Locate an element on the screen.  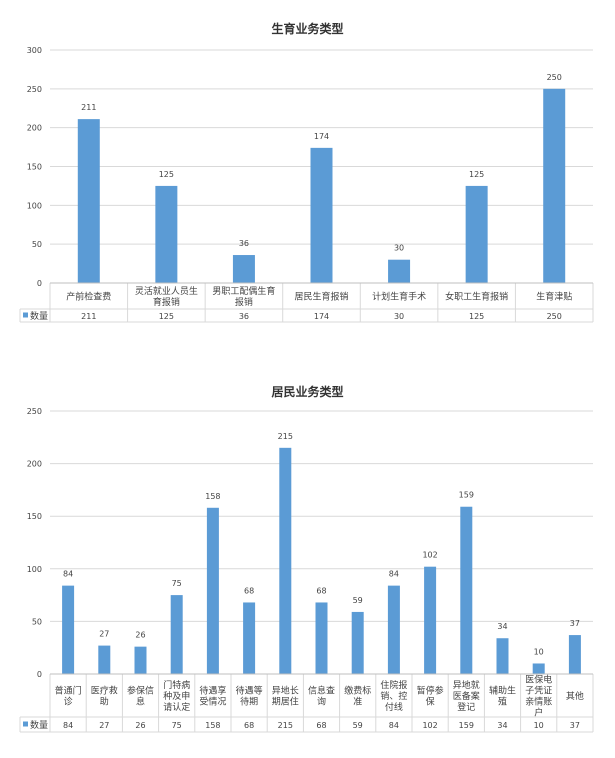
legend-swatch is located at coordinates (25, 315).